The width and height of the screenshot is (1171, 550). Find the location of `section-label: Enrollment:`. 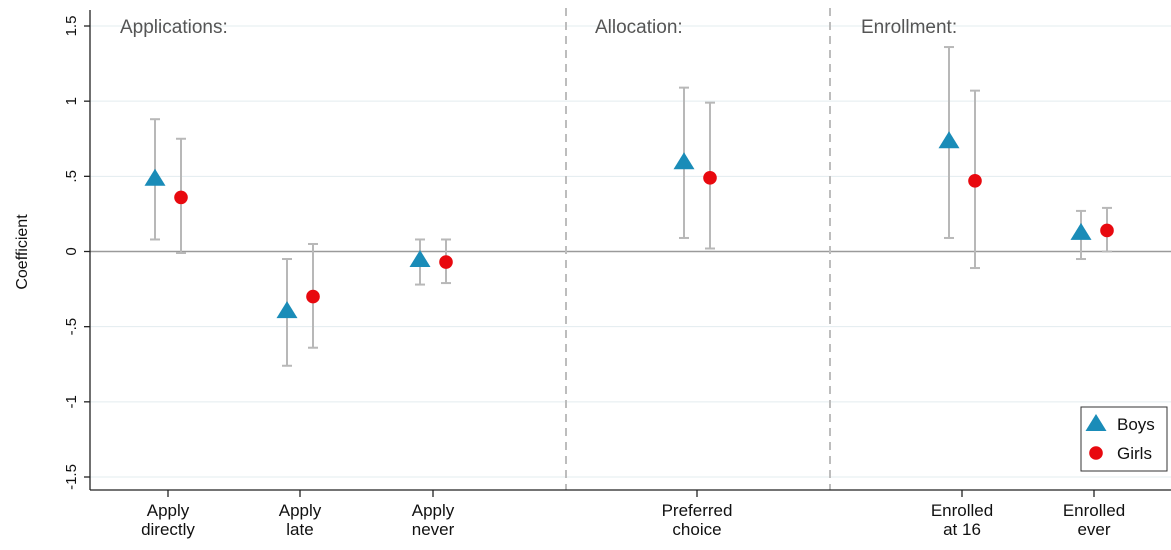

section-label: Enrollment: is located at coordinates (909, 27).